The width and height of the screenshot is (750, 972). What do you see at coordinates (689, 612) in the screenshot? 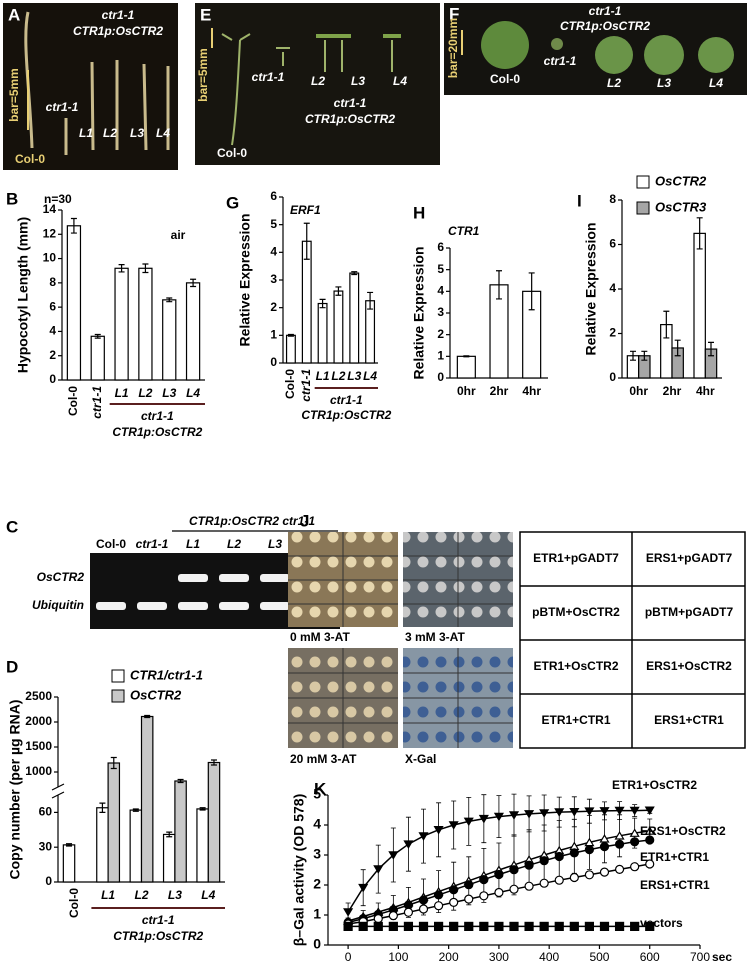
I see `table-cell: pBTM+pGADT7` at bounding box center [689, 612].